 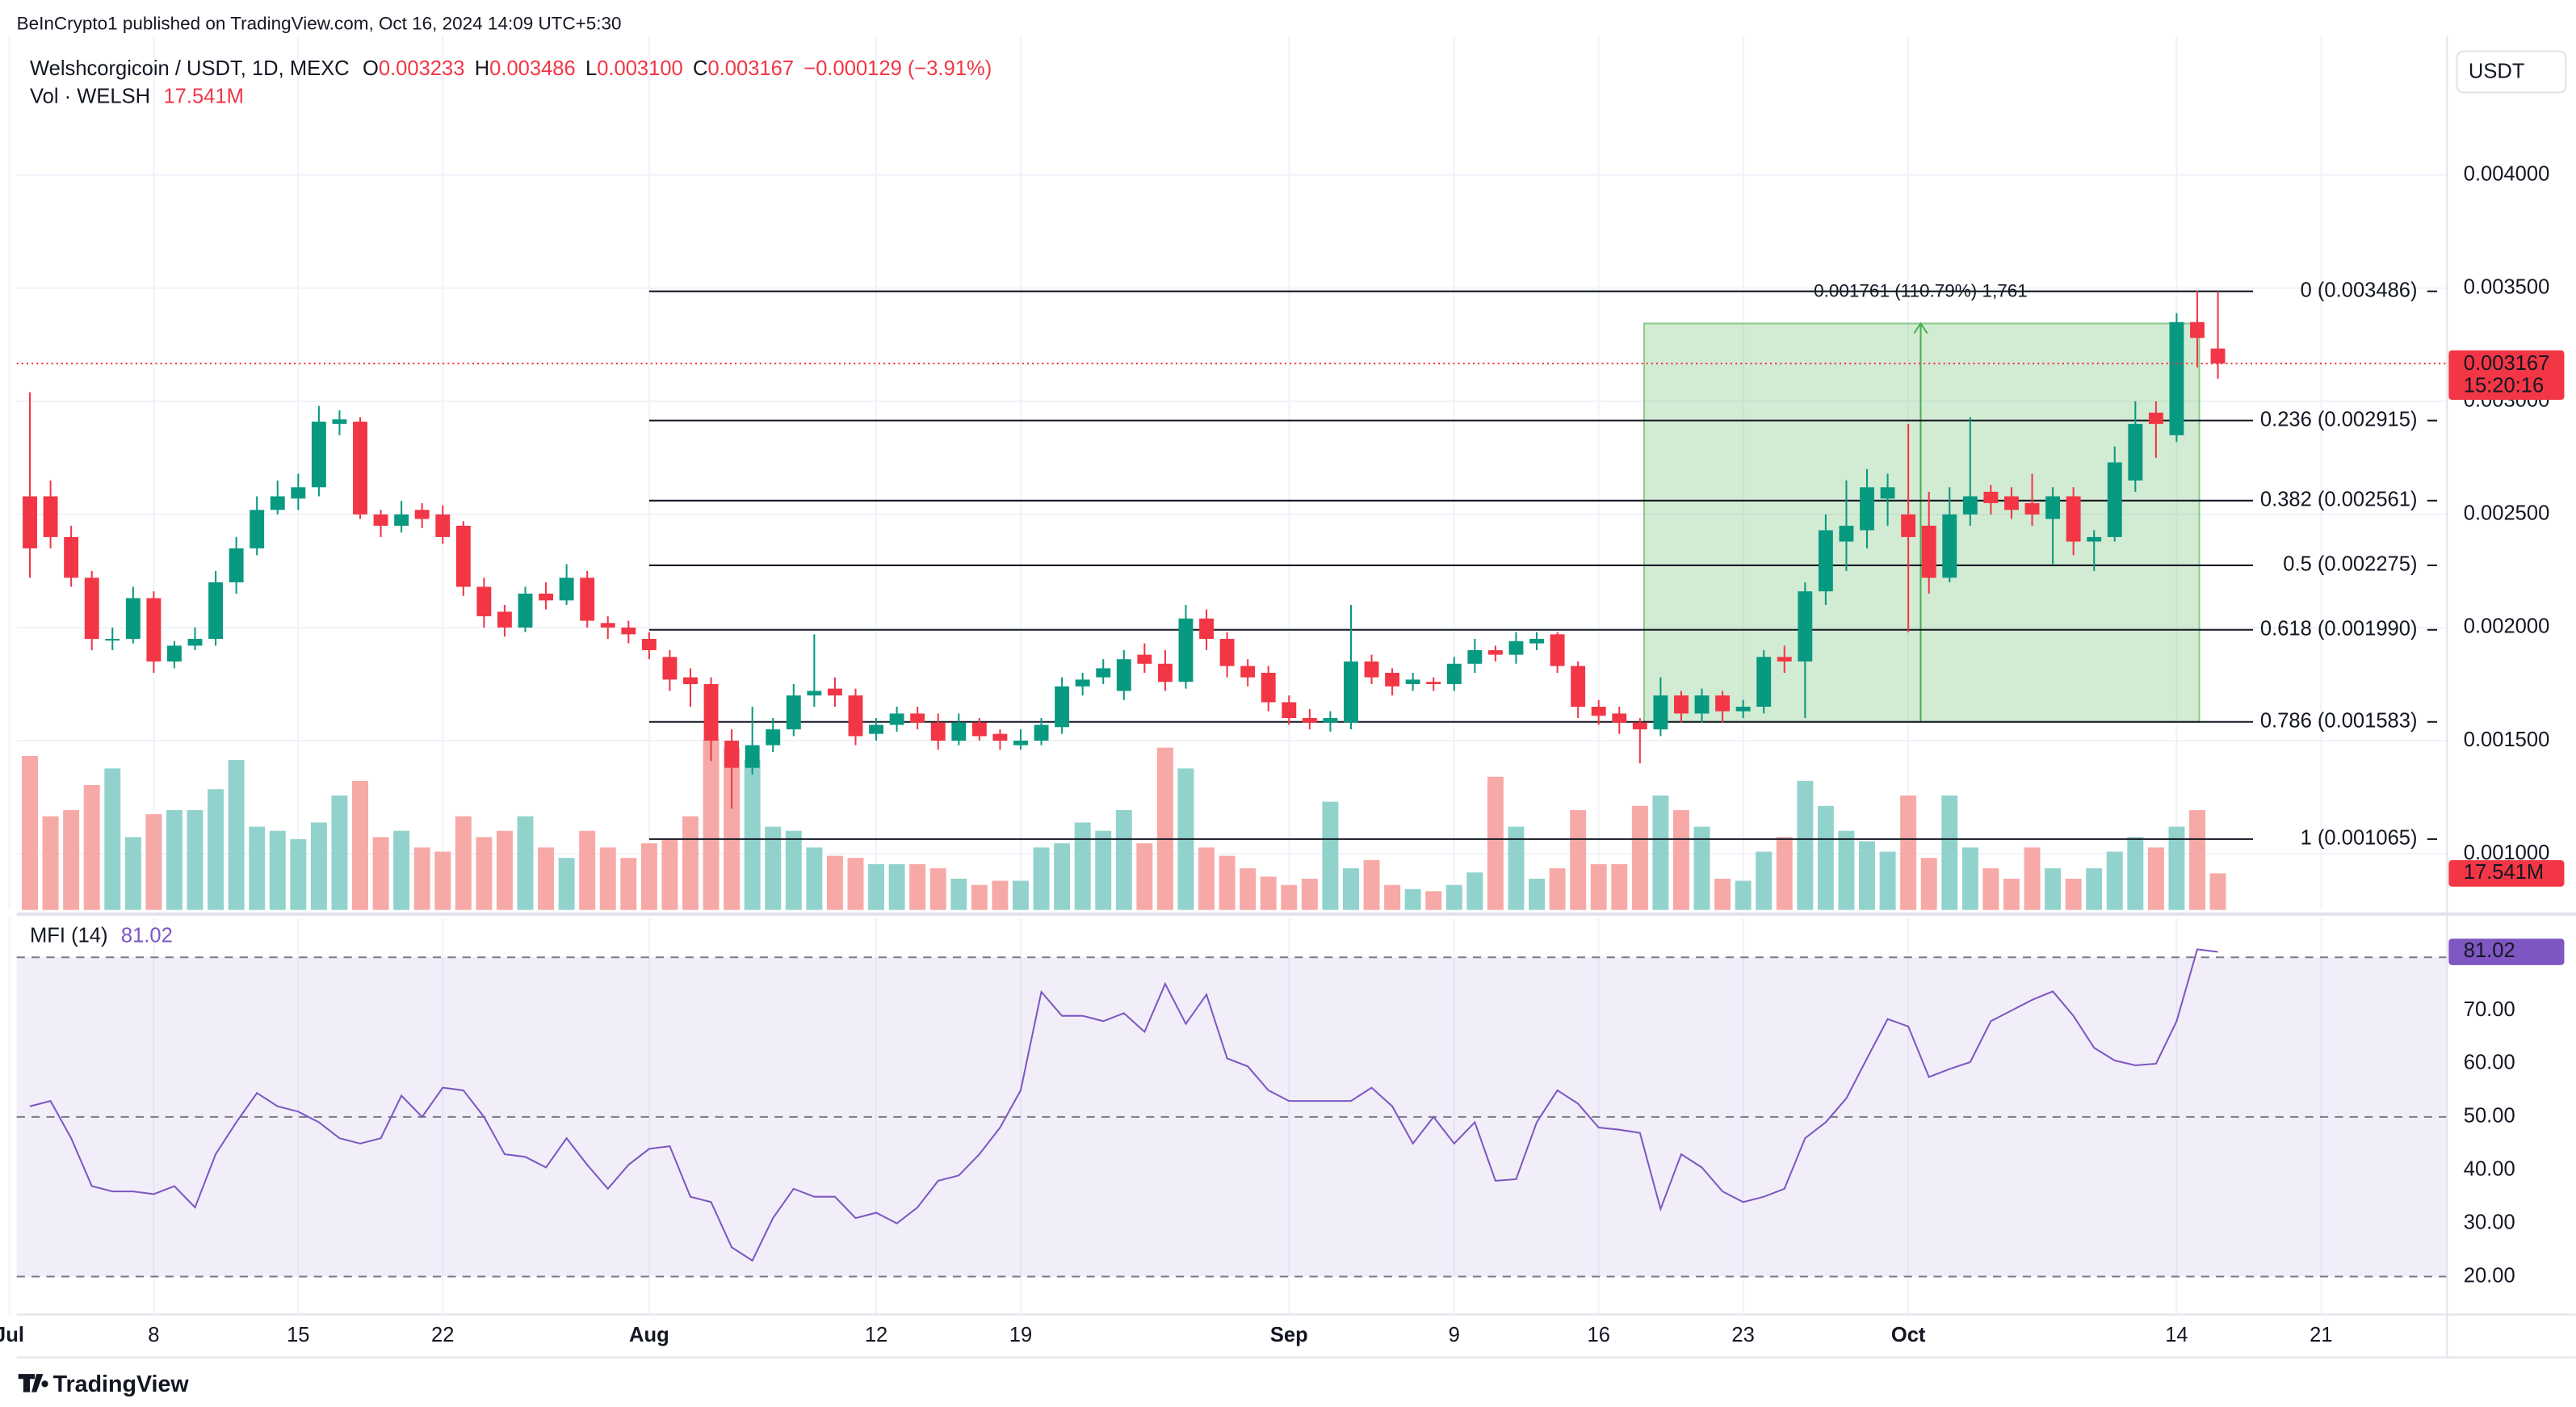 What do you see at coordinates (591, 68) in the screenshot?
I see `legend-key: L` at bounding box center [591, 68].